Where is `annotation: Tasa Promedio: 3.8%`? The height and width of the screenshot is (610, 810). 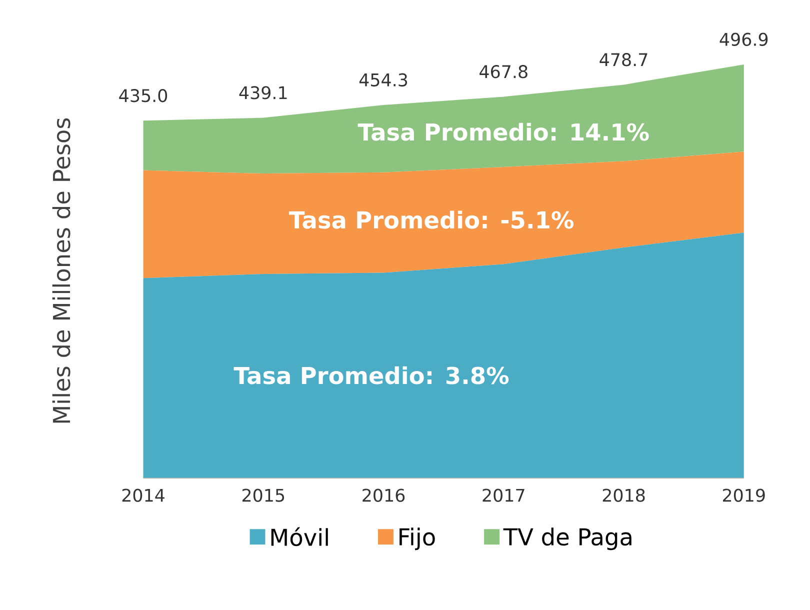
annotation: Tasa Promedio: 3.8% is located at coordinates (371, 375).